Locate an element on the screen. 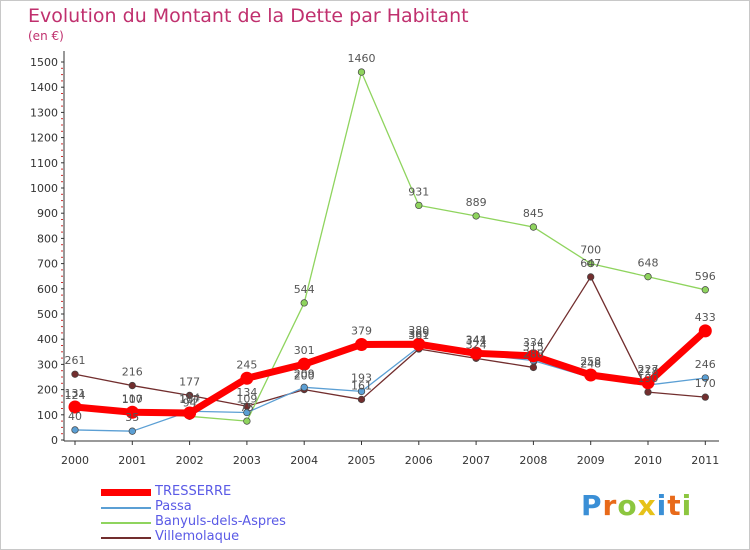 The image size is (750, 550). data-label: 170 is located at coordinates (705, 383).